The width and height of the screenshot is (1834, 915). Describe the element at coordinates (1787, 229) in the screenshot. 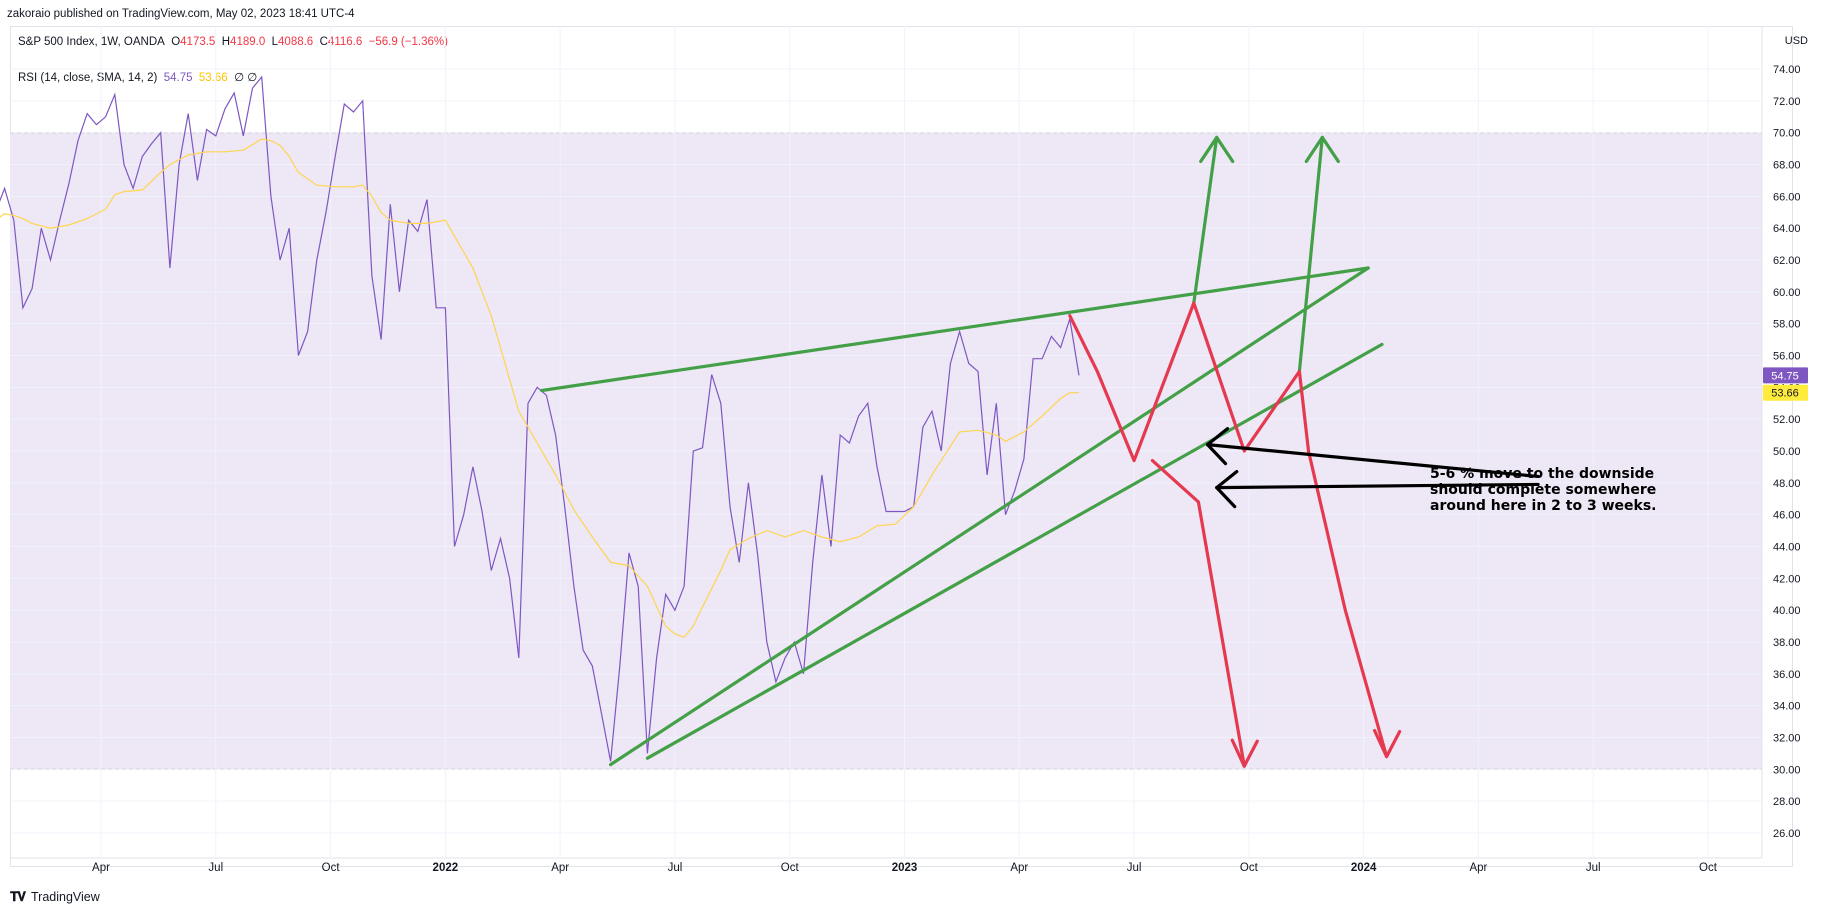

I see `y-tick-label: 64.00` at that location.